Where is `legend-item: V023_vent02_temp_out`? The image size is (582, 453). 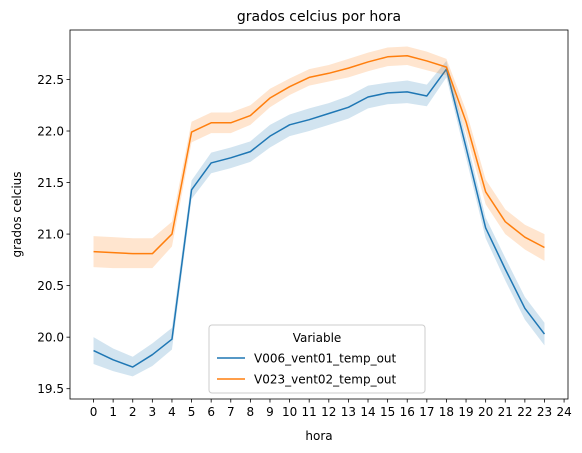
legend-item: V023_vent02_temp_out is located at coordinates (307, 380).